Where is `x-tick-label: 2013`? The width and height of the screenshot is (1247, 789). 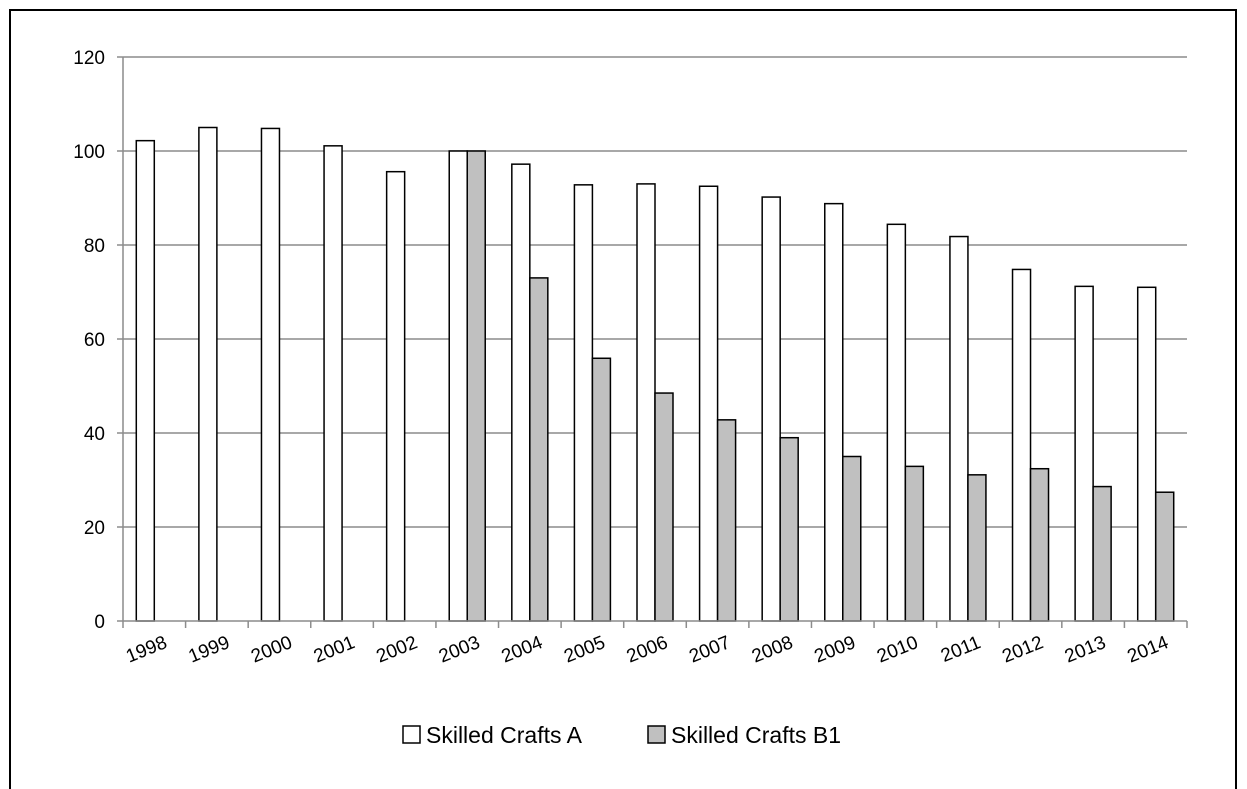
x-tick-label: 2013 is located at coordinates (1085, 649).